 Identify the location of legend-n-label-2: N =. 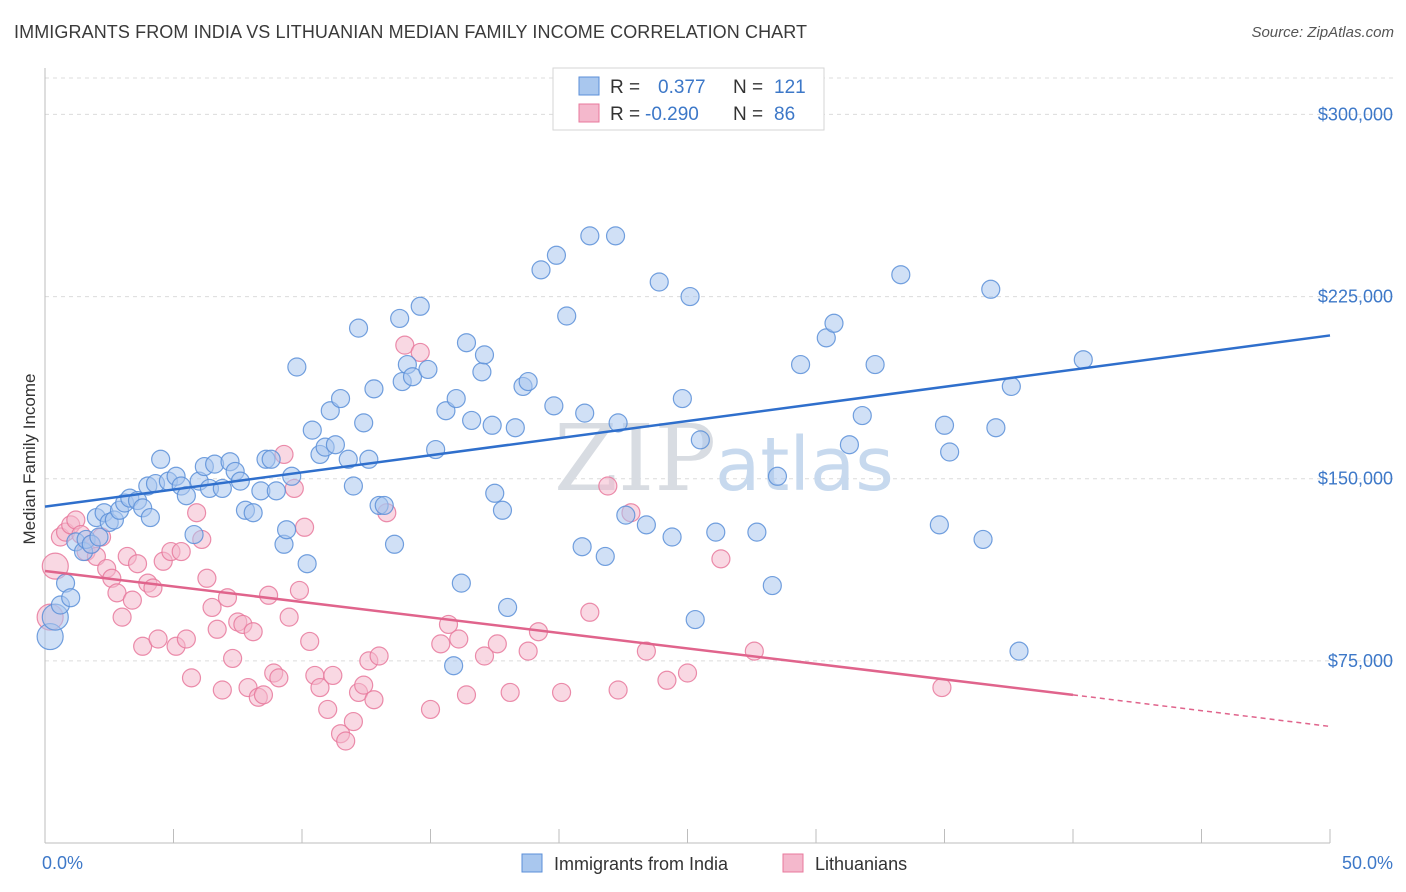
(748, 114).